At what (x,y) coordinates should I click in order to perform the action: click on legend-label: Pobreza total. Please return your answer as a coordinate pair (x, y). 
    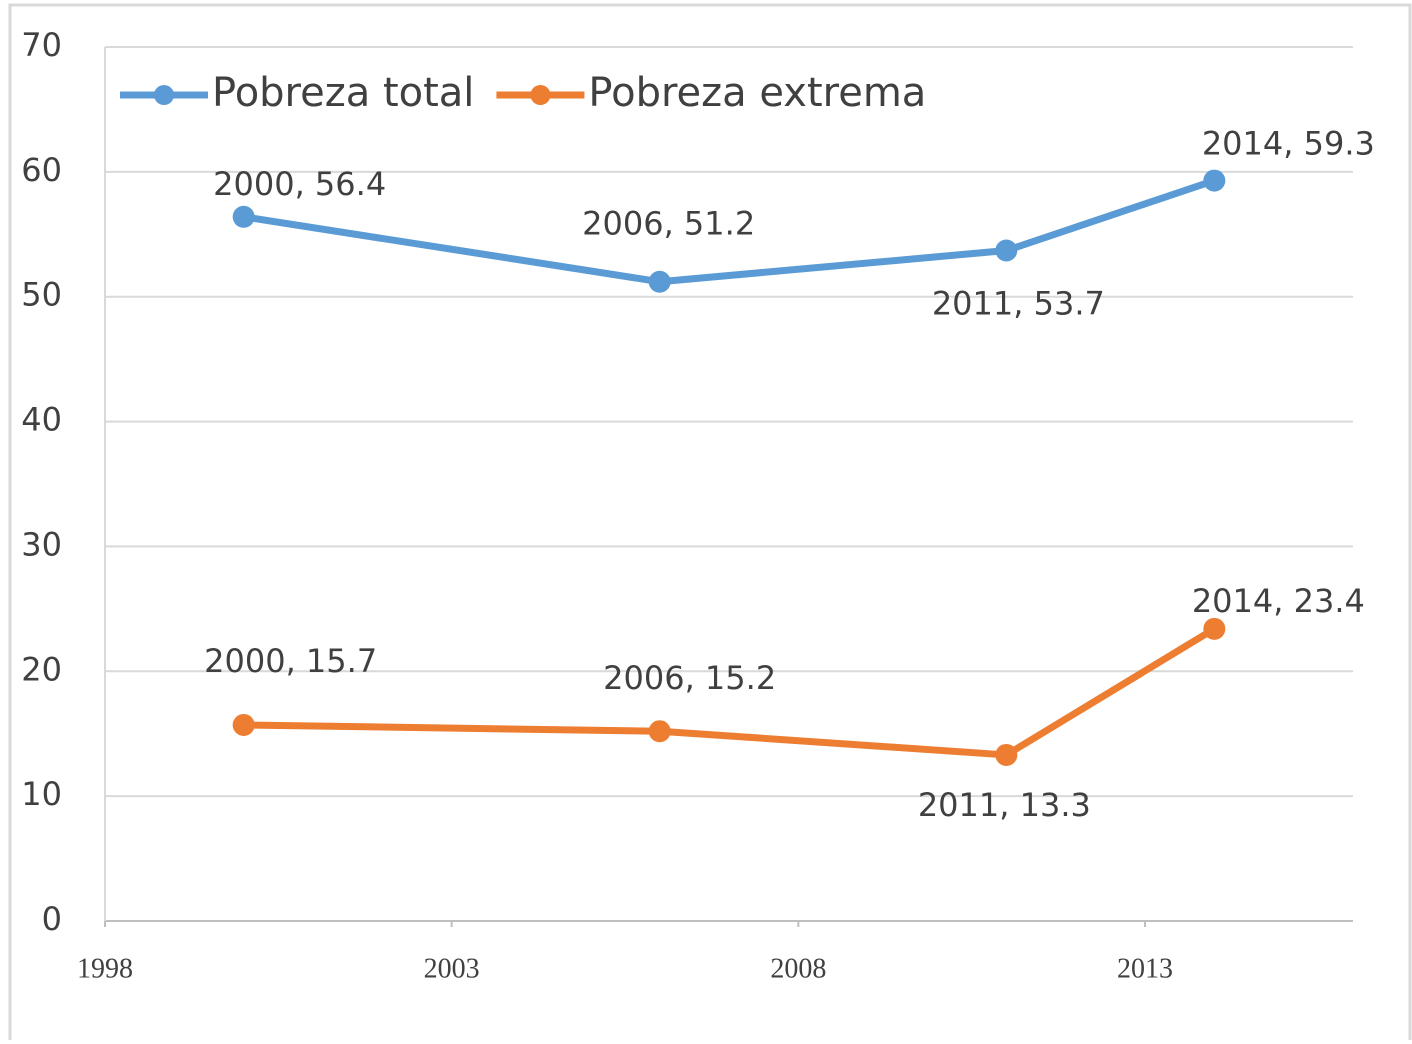
    Looking at the image, I should click on (343, 93).